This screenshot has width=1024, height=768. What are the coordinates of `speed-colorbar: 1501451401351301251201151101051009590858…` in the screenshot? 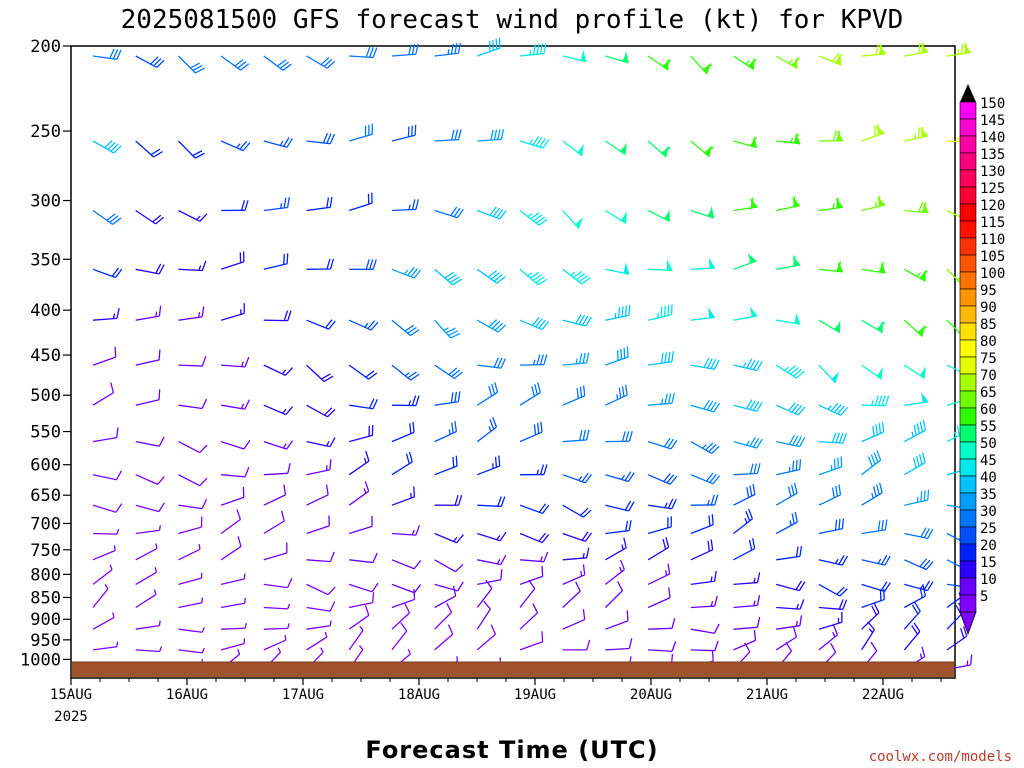 It's located at (982, 360).